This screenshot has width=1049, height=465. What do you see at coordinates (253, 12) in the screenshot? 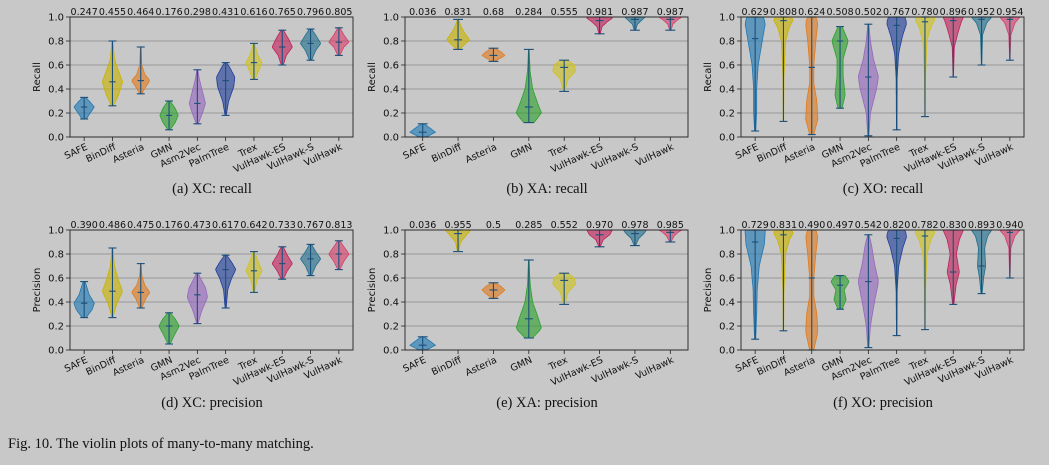
I see `mean-label-Trex: 0.616` at bounding box center [253, 12].